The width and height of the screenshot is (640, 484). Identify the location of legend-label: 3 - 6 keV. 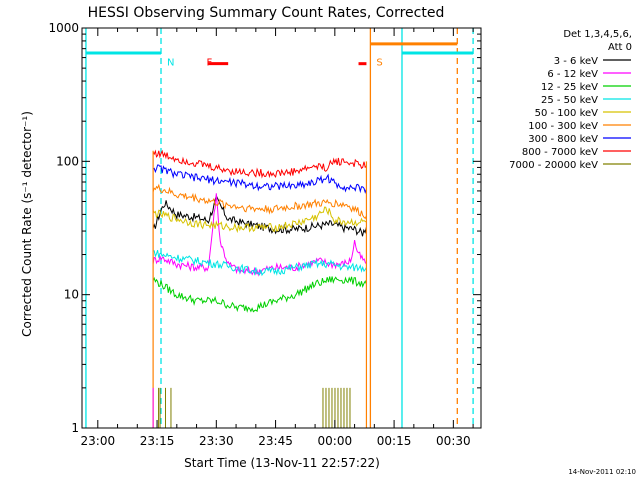
(576, 61).